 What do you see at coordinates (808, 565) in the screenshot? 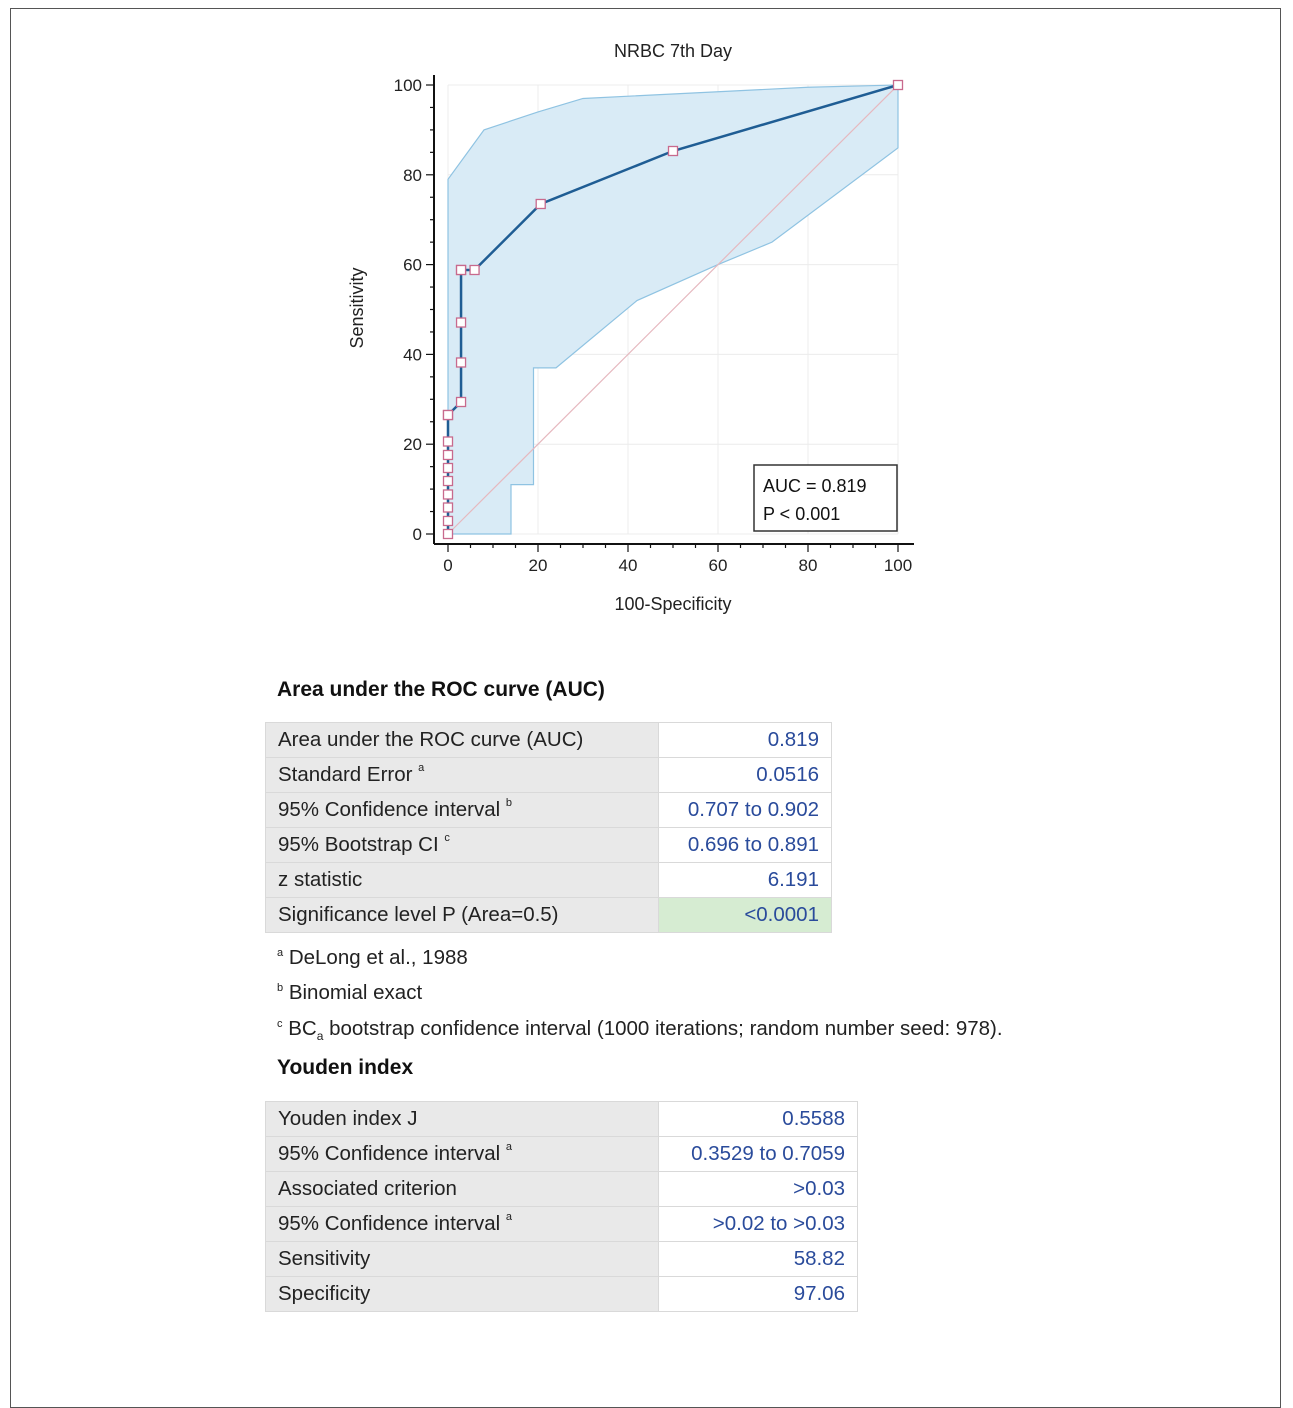
I see `x-tick-label: 80` at bounding box center [808, 565].